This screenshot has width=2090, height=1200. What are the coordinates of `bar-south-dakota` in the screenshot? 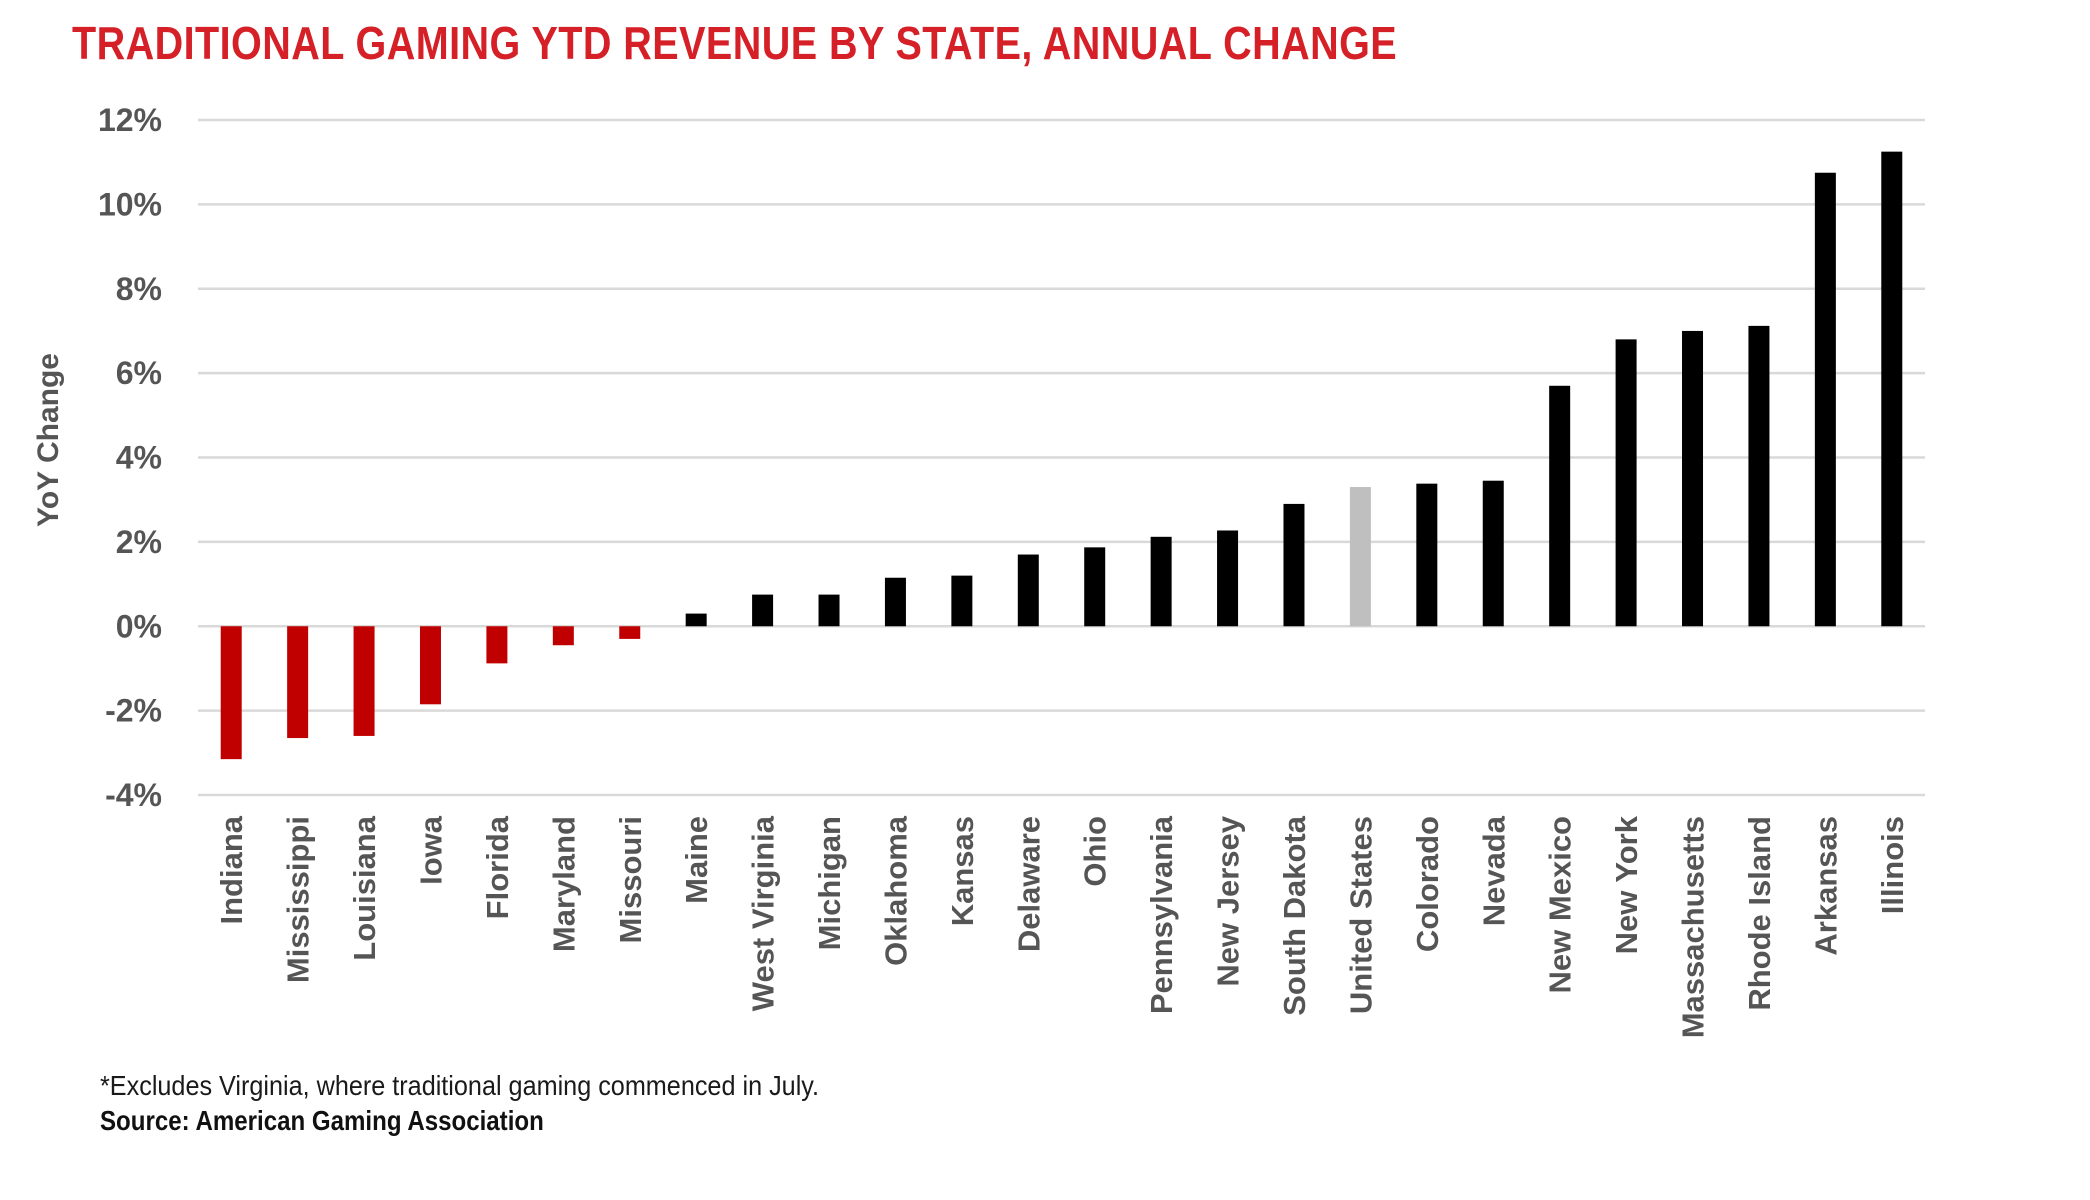 It's located at (1294, 565).